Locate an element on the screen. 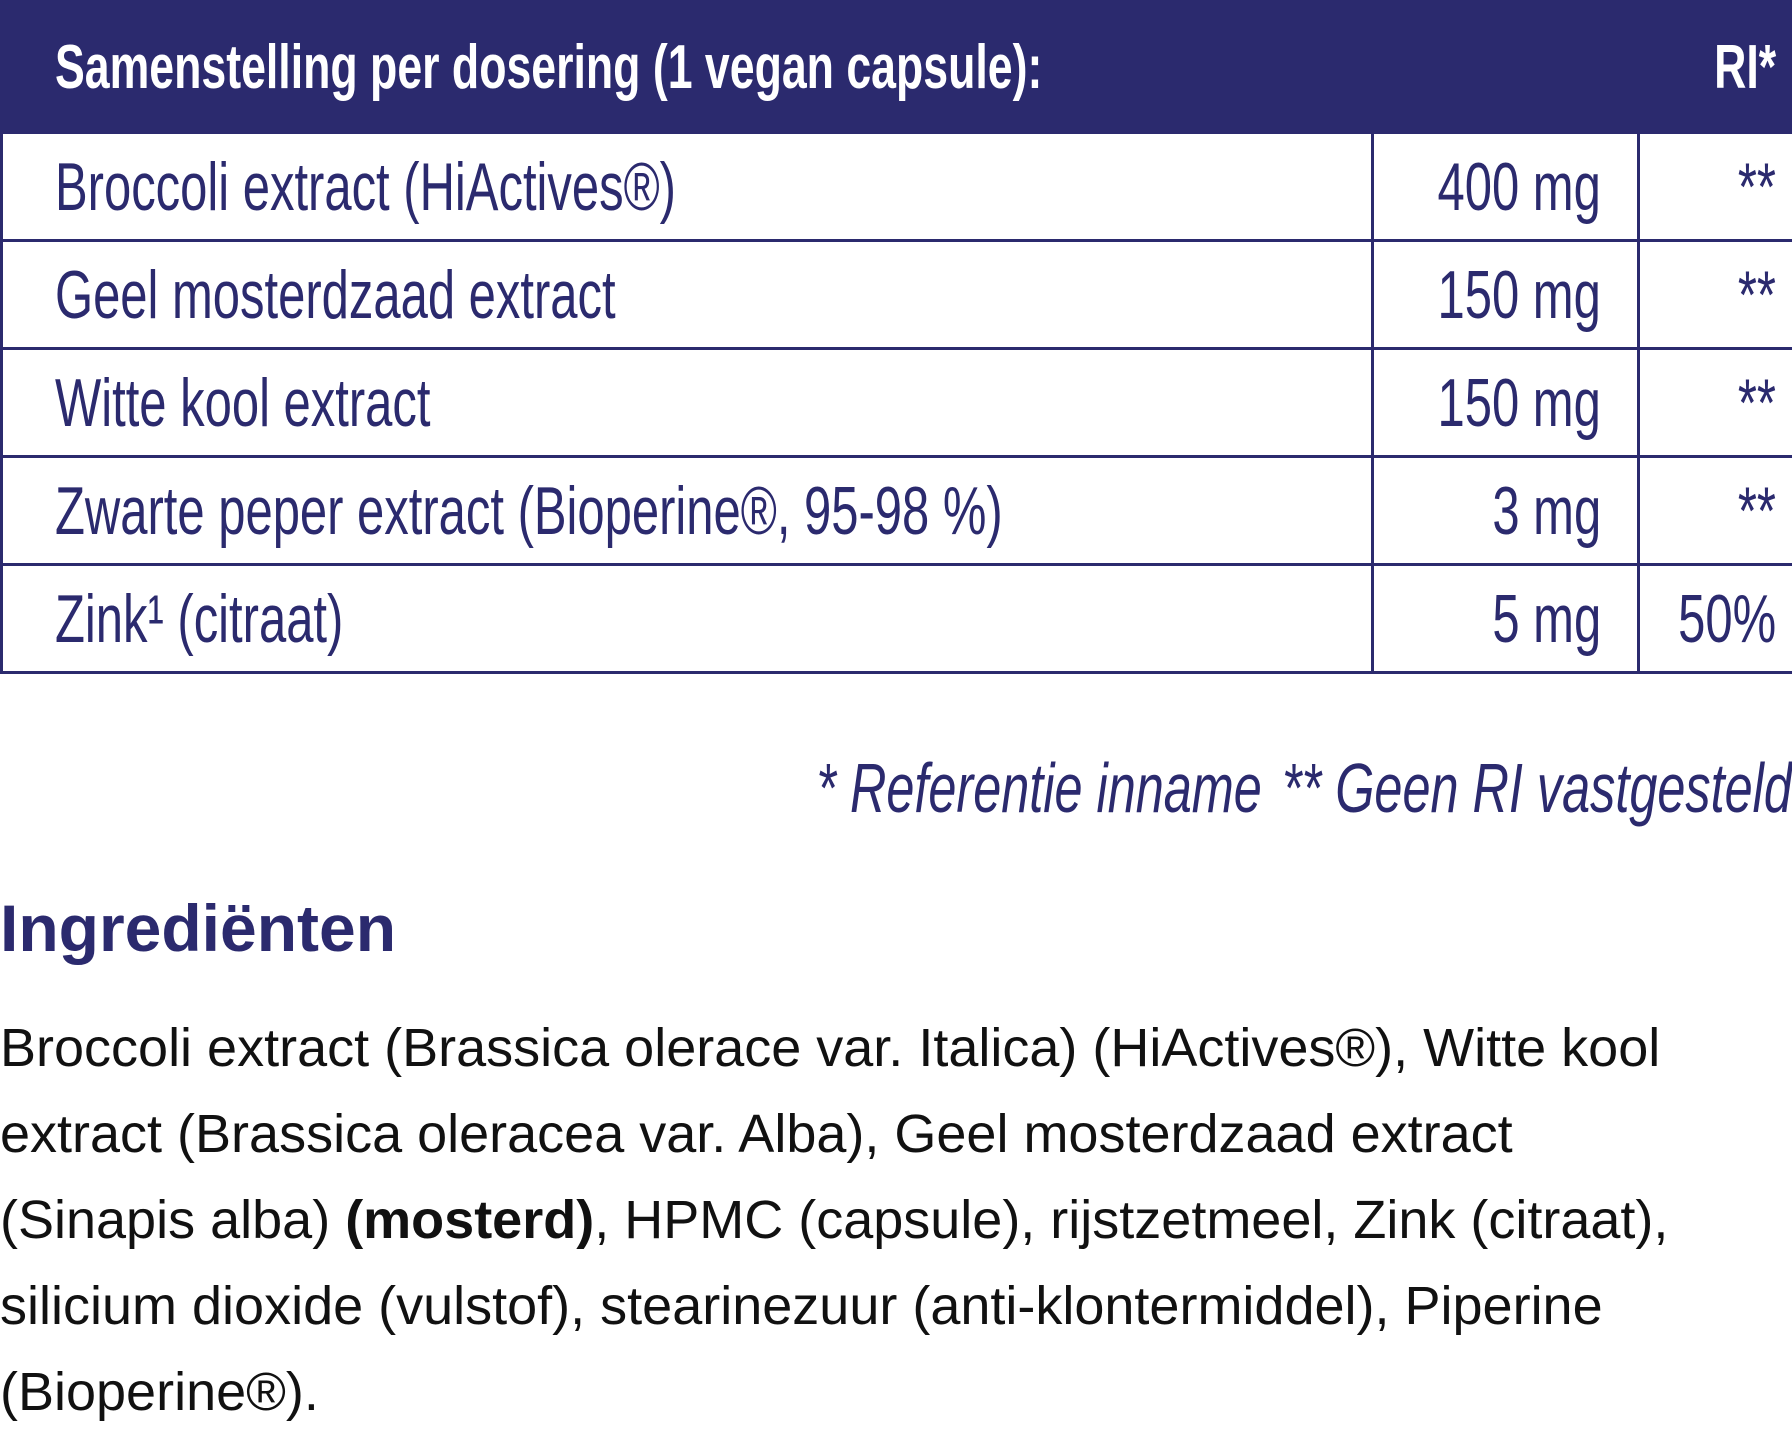 Image resolution: width=1792 pixels, height=1435 pixels. ingredients-title: Ingrediënten is located at coordinates (198, 928).